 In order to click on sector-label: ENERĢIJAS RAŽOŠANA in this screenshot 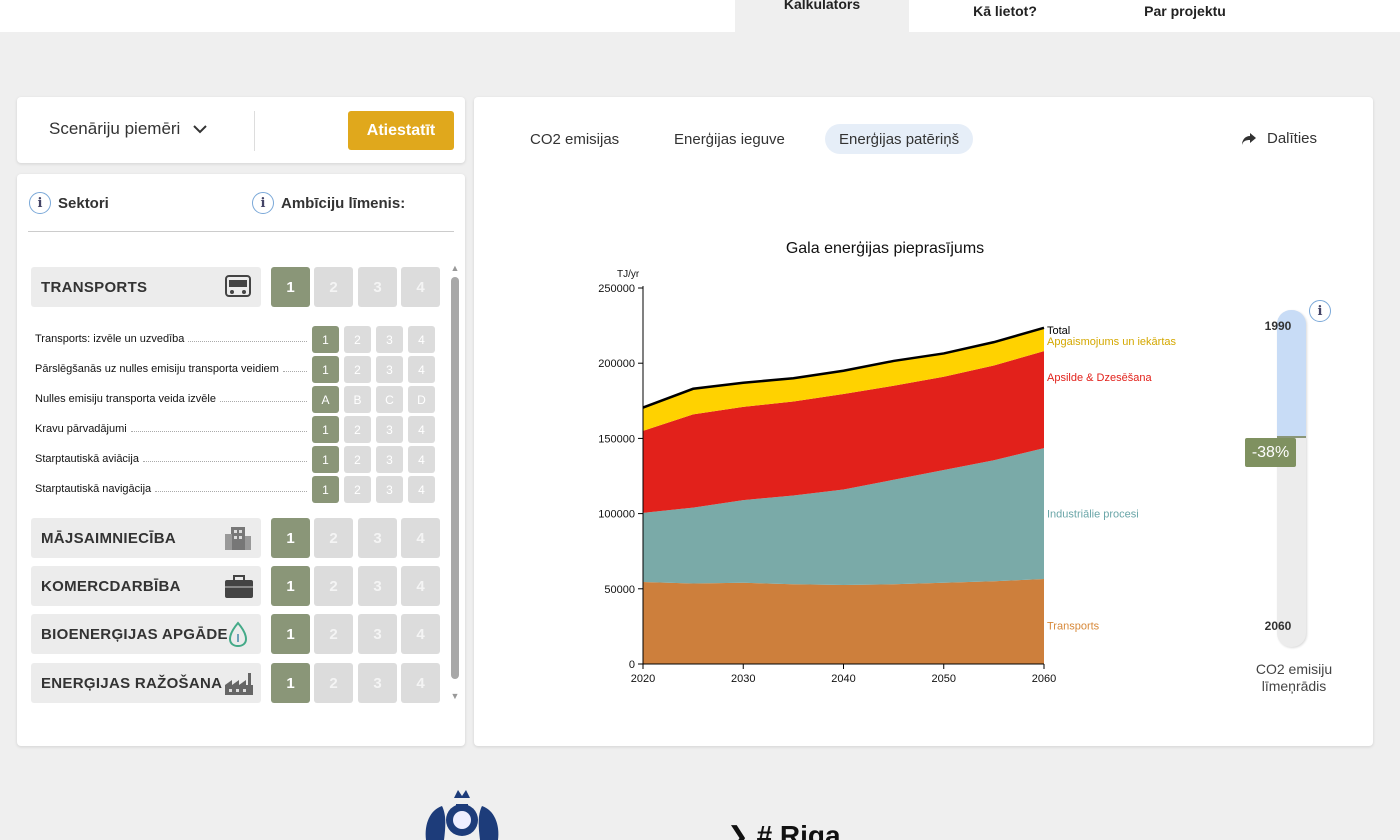, I will do `click(132, 683)`.